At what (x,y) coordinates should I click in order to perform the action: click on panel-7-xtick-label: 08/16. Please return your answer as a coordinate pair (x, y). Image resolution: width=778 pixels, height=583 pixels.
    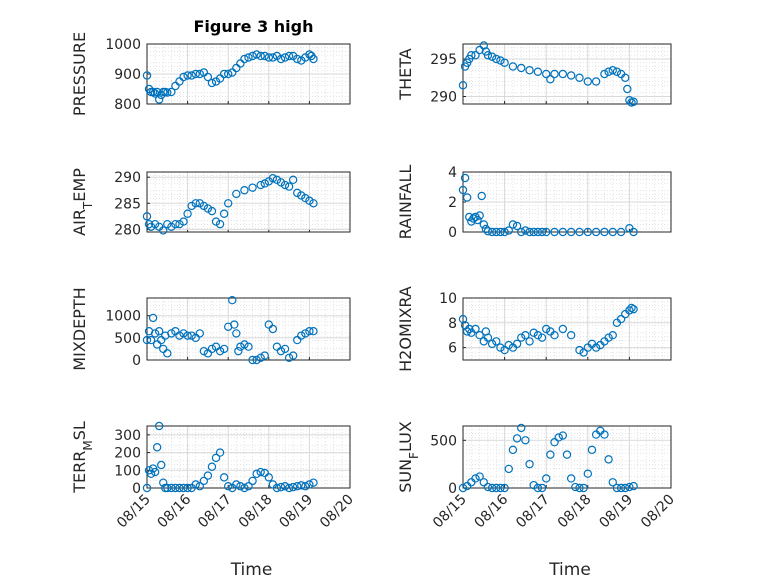
    Looking at the image, I should click on (492, 511).